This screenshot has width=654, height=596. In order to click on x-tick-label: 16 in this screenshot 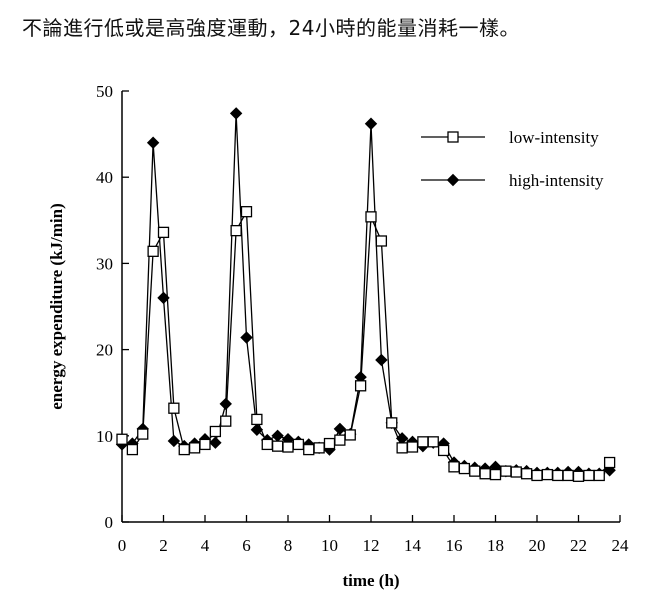, I will do `click(454, 545)`.